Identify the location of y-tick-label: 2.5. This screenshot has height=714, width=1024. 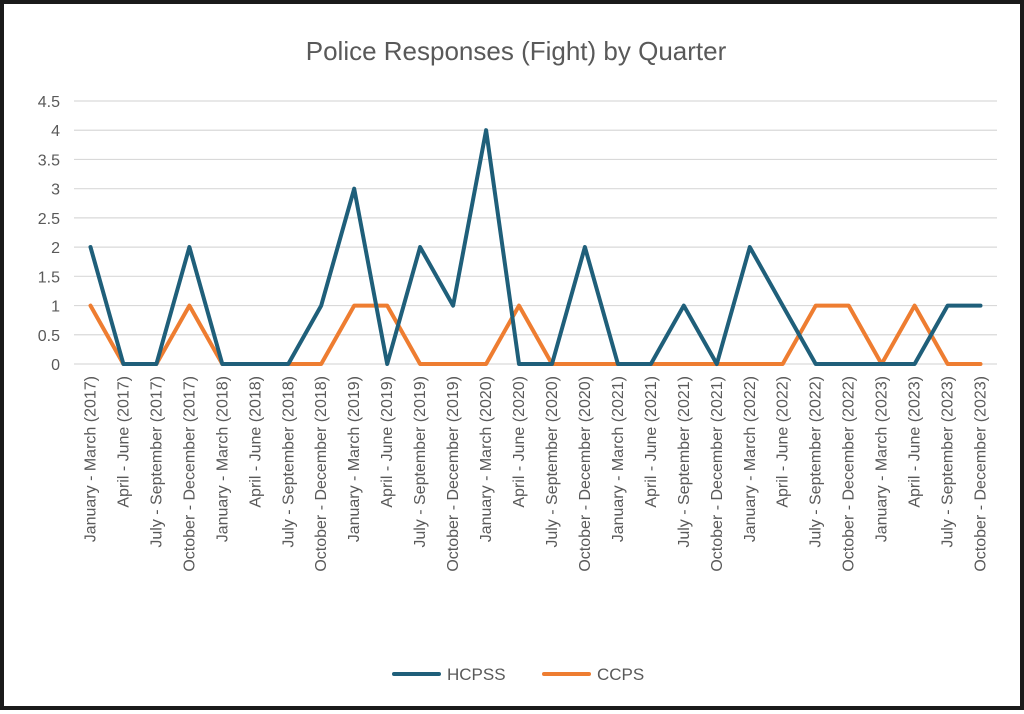
(49, 219).